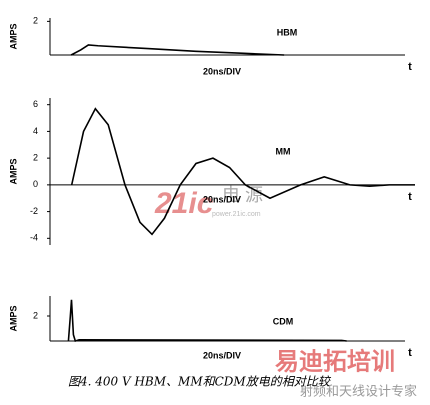  I want to click on watermark-logo: 易迪拓培训, so click(335, 361).